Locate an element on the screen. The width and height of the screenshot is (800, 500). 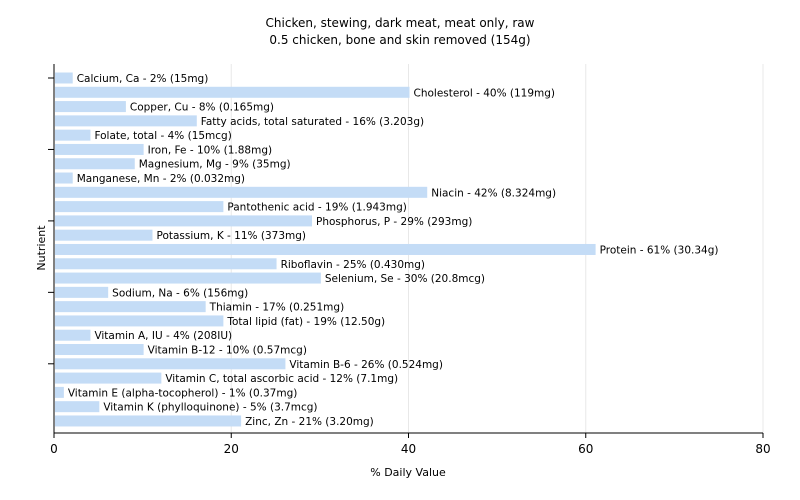
x-tick-label: 80 is located at coordinates (762, 449).